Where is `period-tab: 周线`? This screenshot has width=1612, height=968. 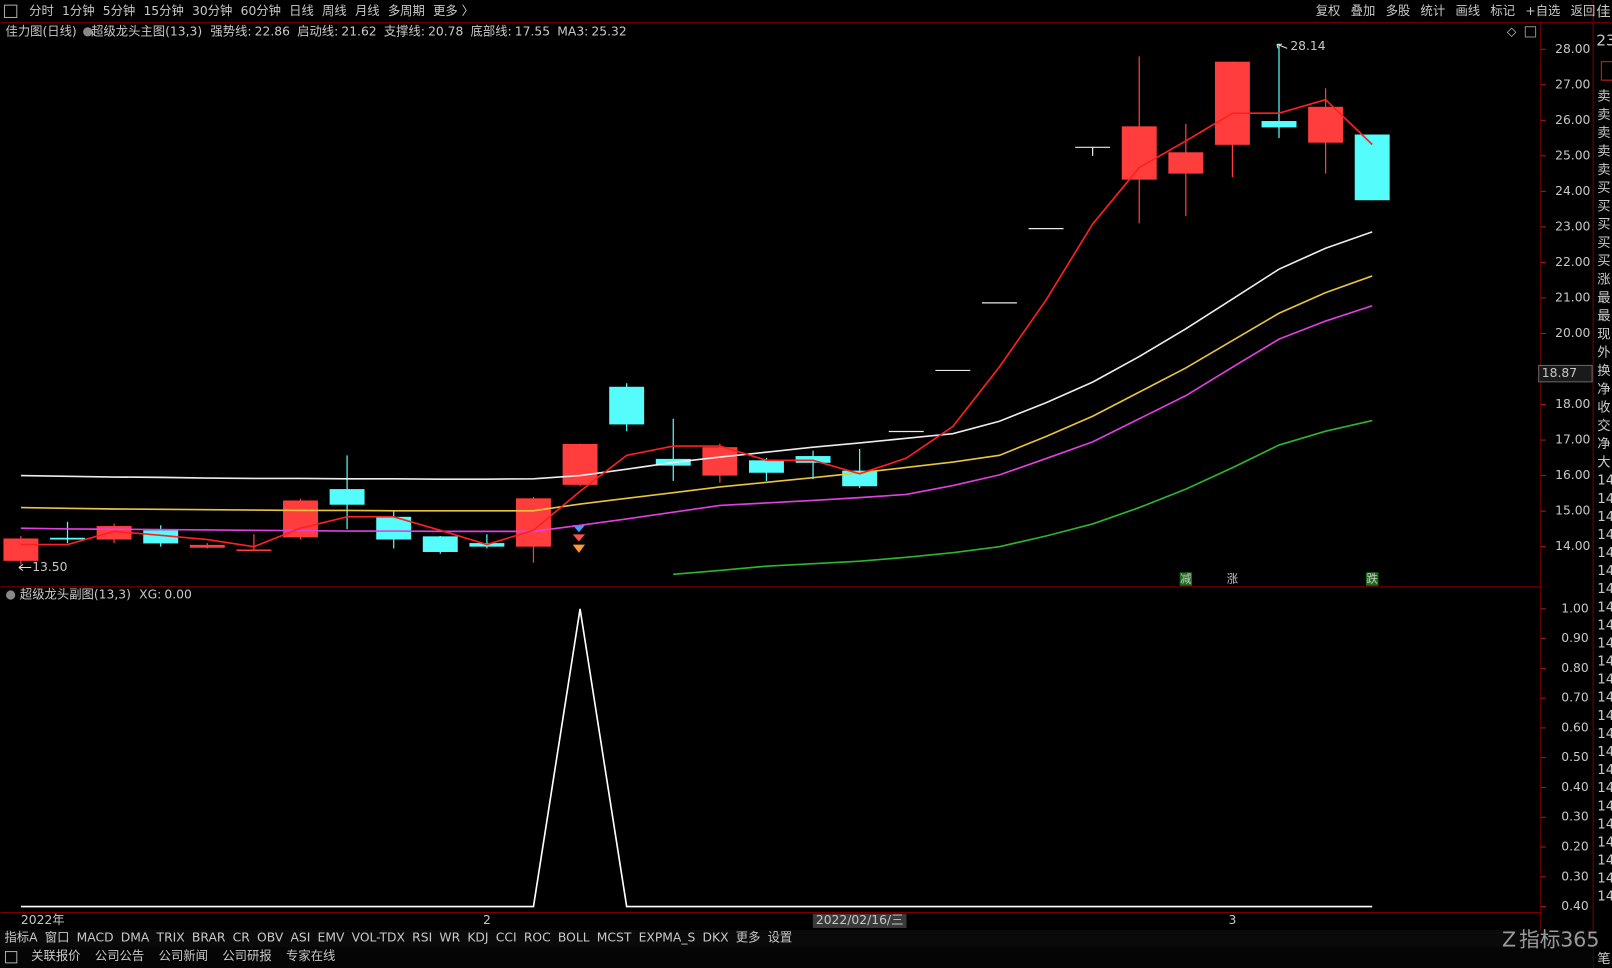 period-tab: 周线 is located at coordinates (334, 11).